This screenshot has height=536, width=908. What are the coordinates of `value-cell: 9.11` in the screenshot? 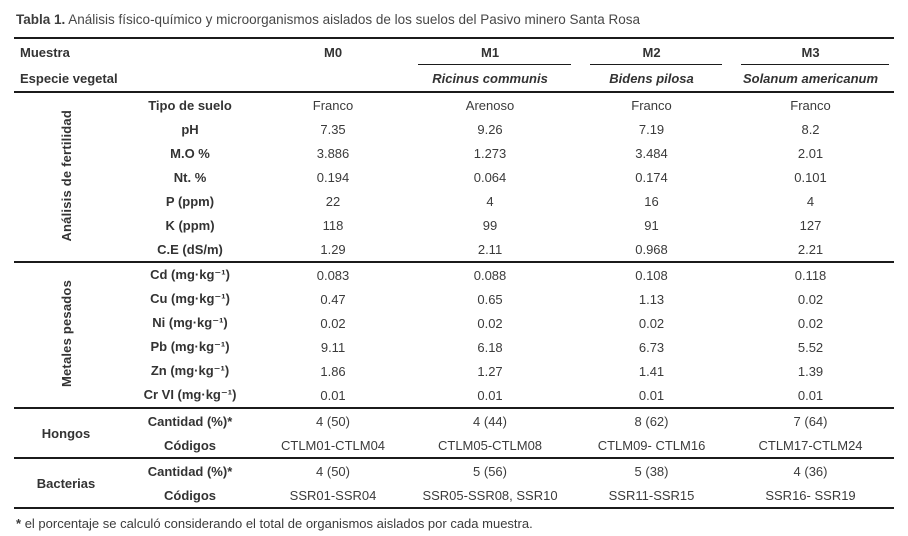 It's located at (333, 347).